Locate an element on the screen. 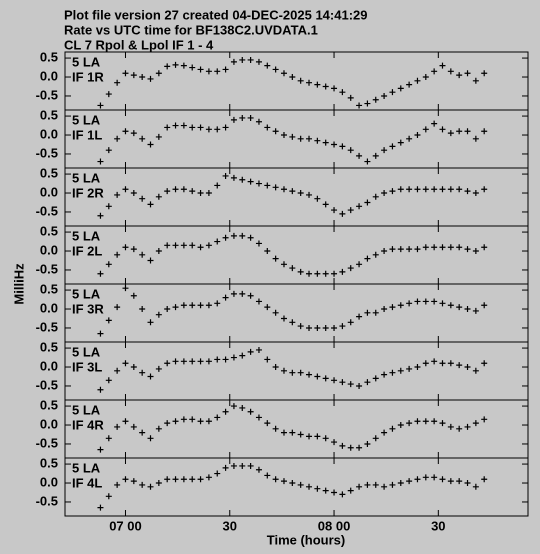 Image resolution: width=540 pixels, height=554 pixels. x-tick-label: 08 00 is located at coordinates (334, 525).